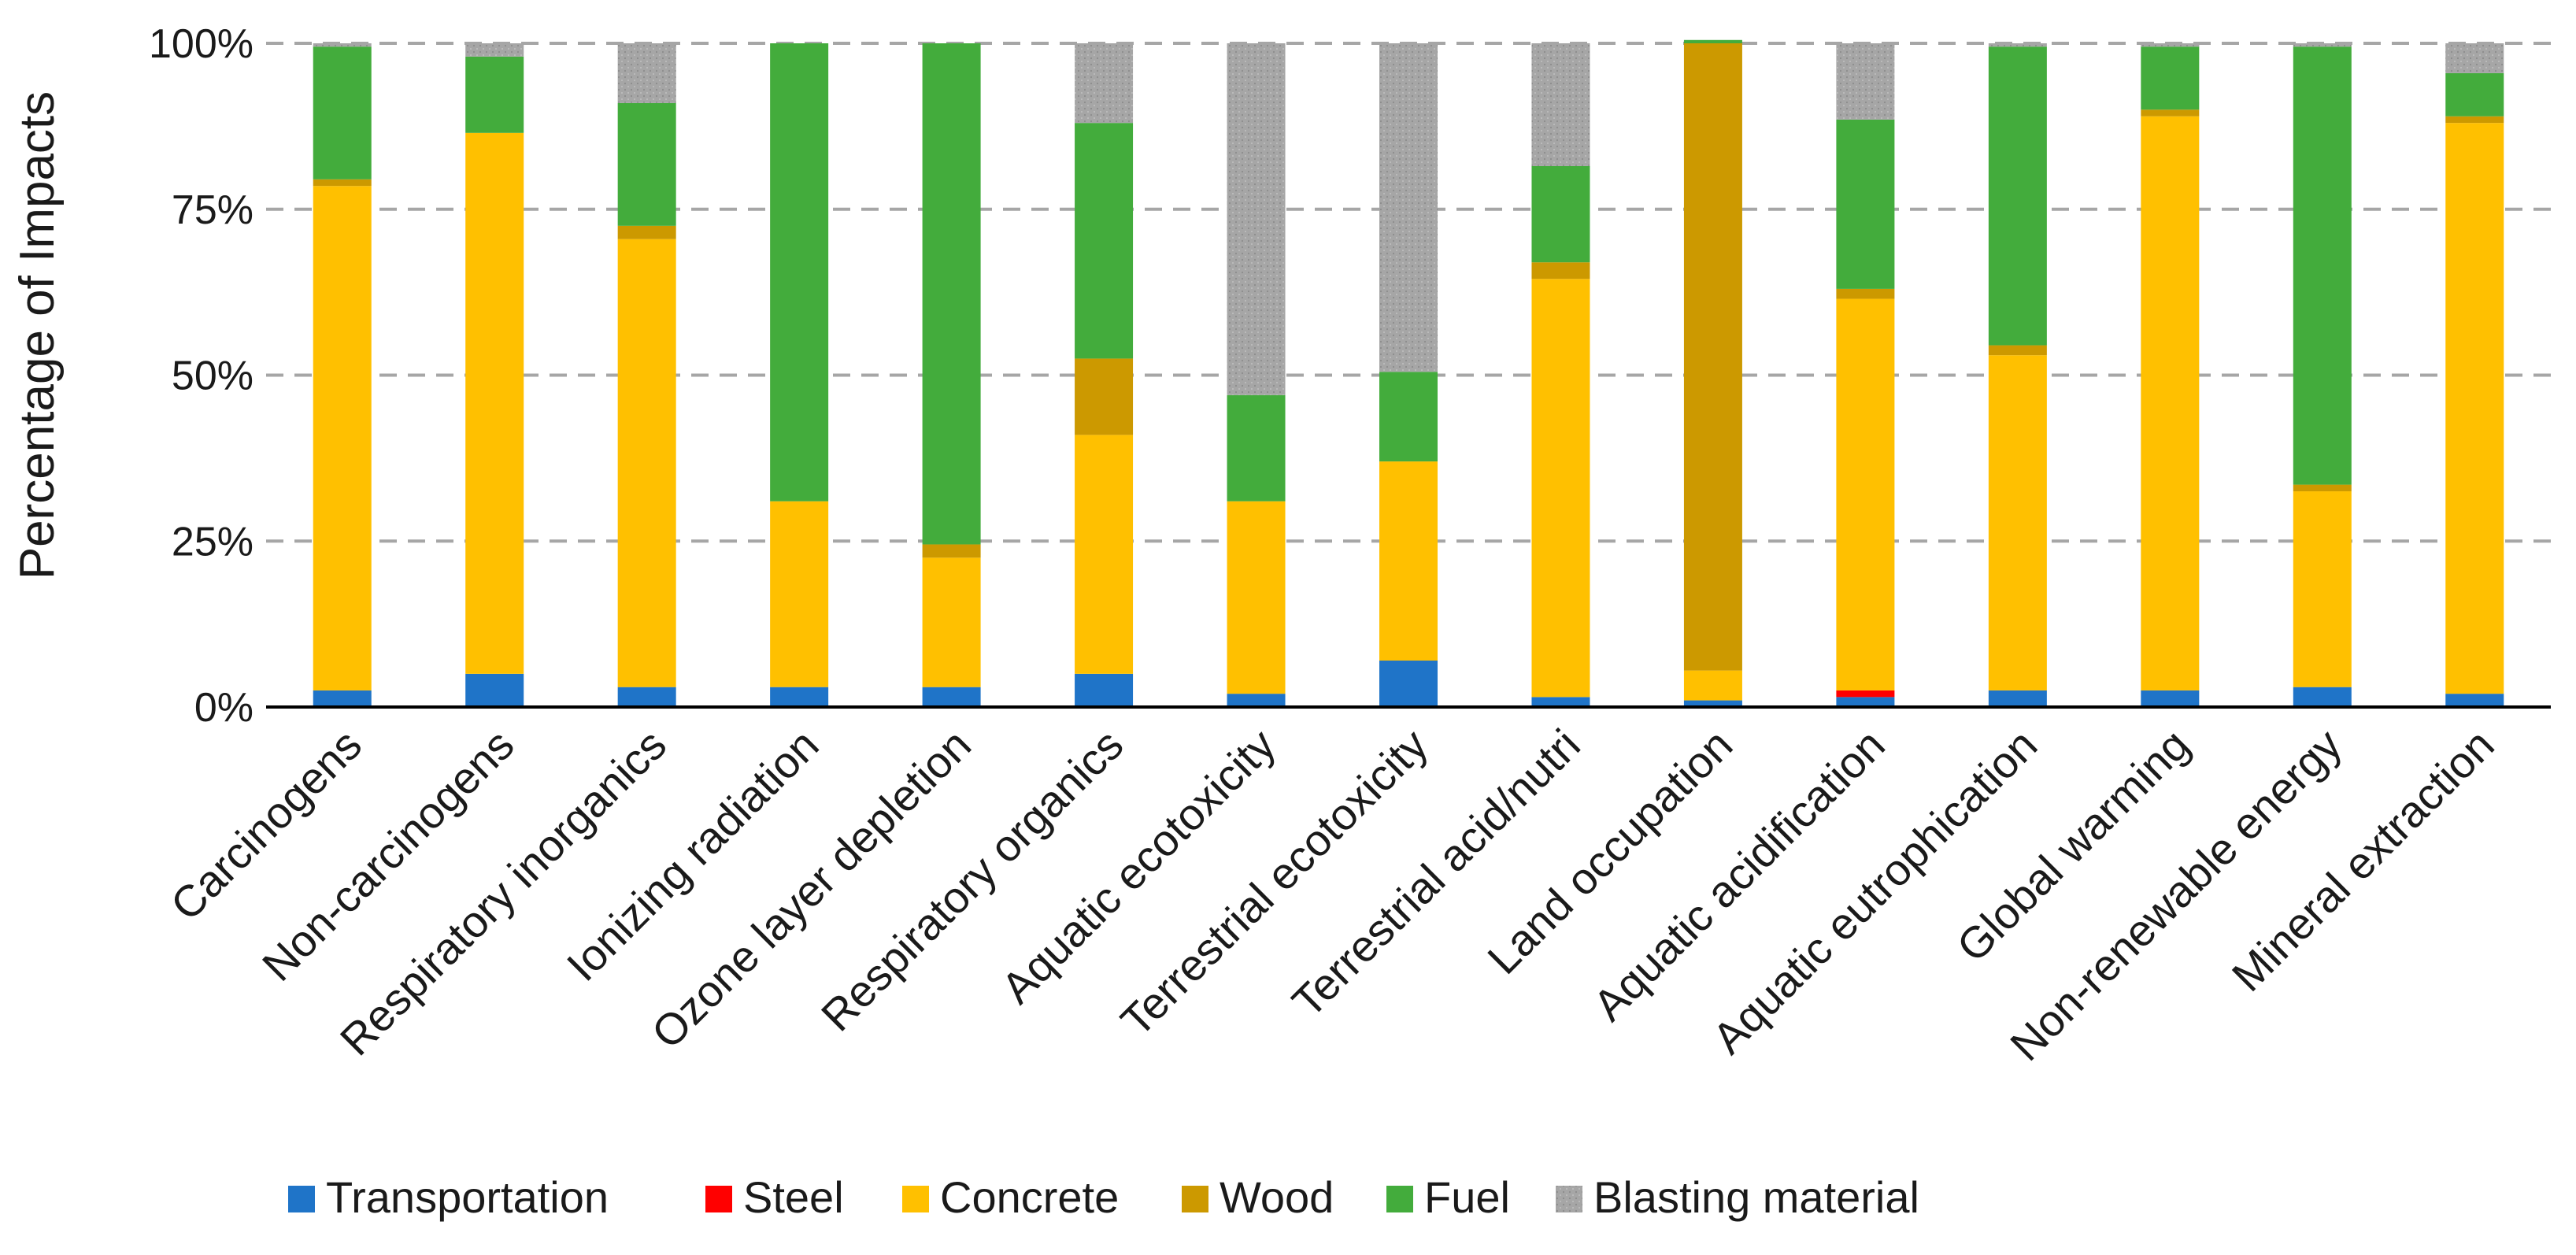 The width and height of the screenshot is (2576, 1255). What do you see at coordinates (1256, 598) in the screenshot?
I see `bar-aquatic-ecotoxicity-concrete` at bounding box center [1256, 598].